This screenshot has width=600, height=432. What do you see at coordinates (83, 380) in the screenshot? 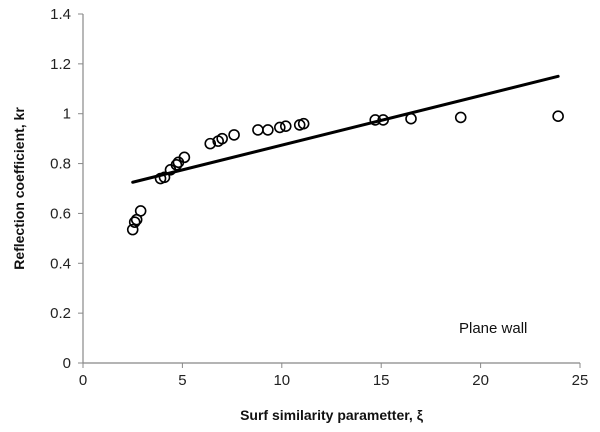
I see `x-tick-label: 0` at bounding box center [83, 380].